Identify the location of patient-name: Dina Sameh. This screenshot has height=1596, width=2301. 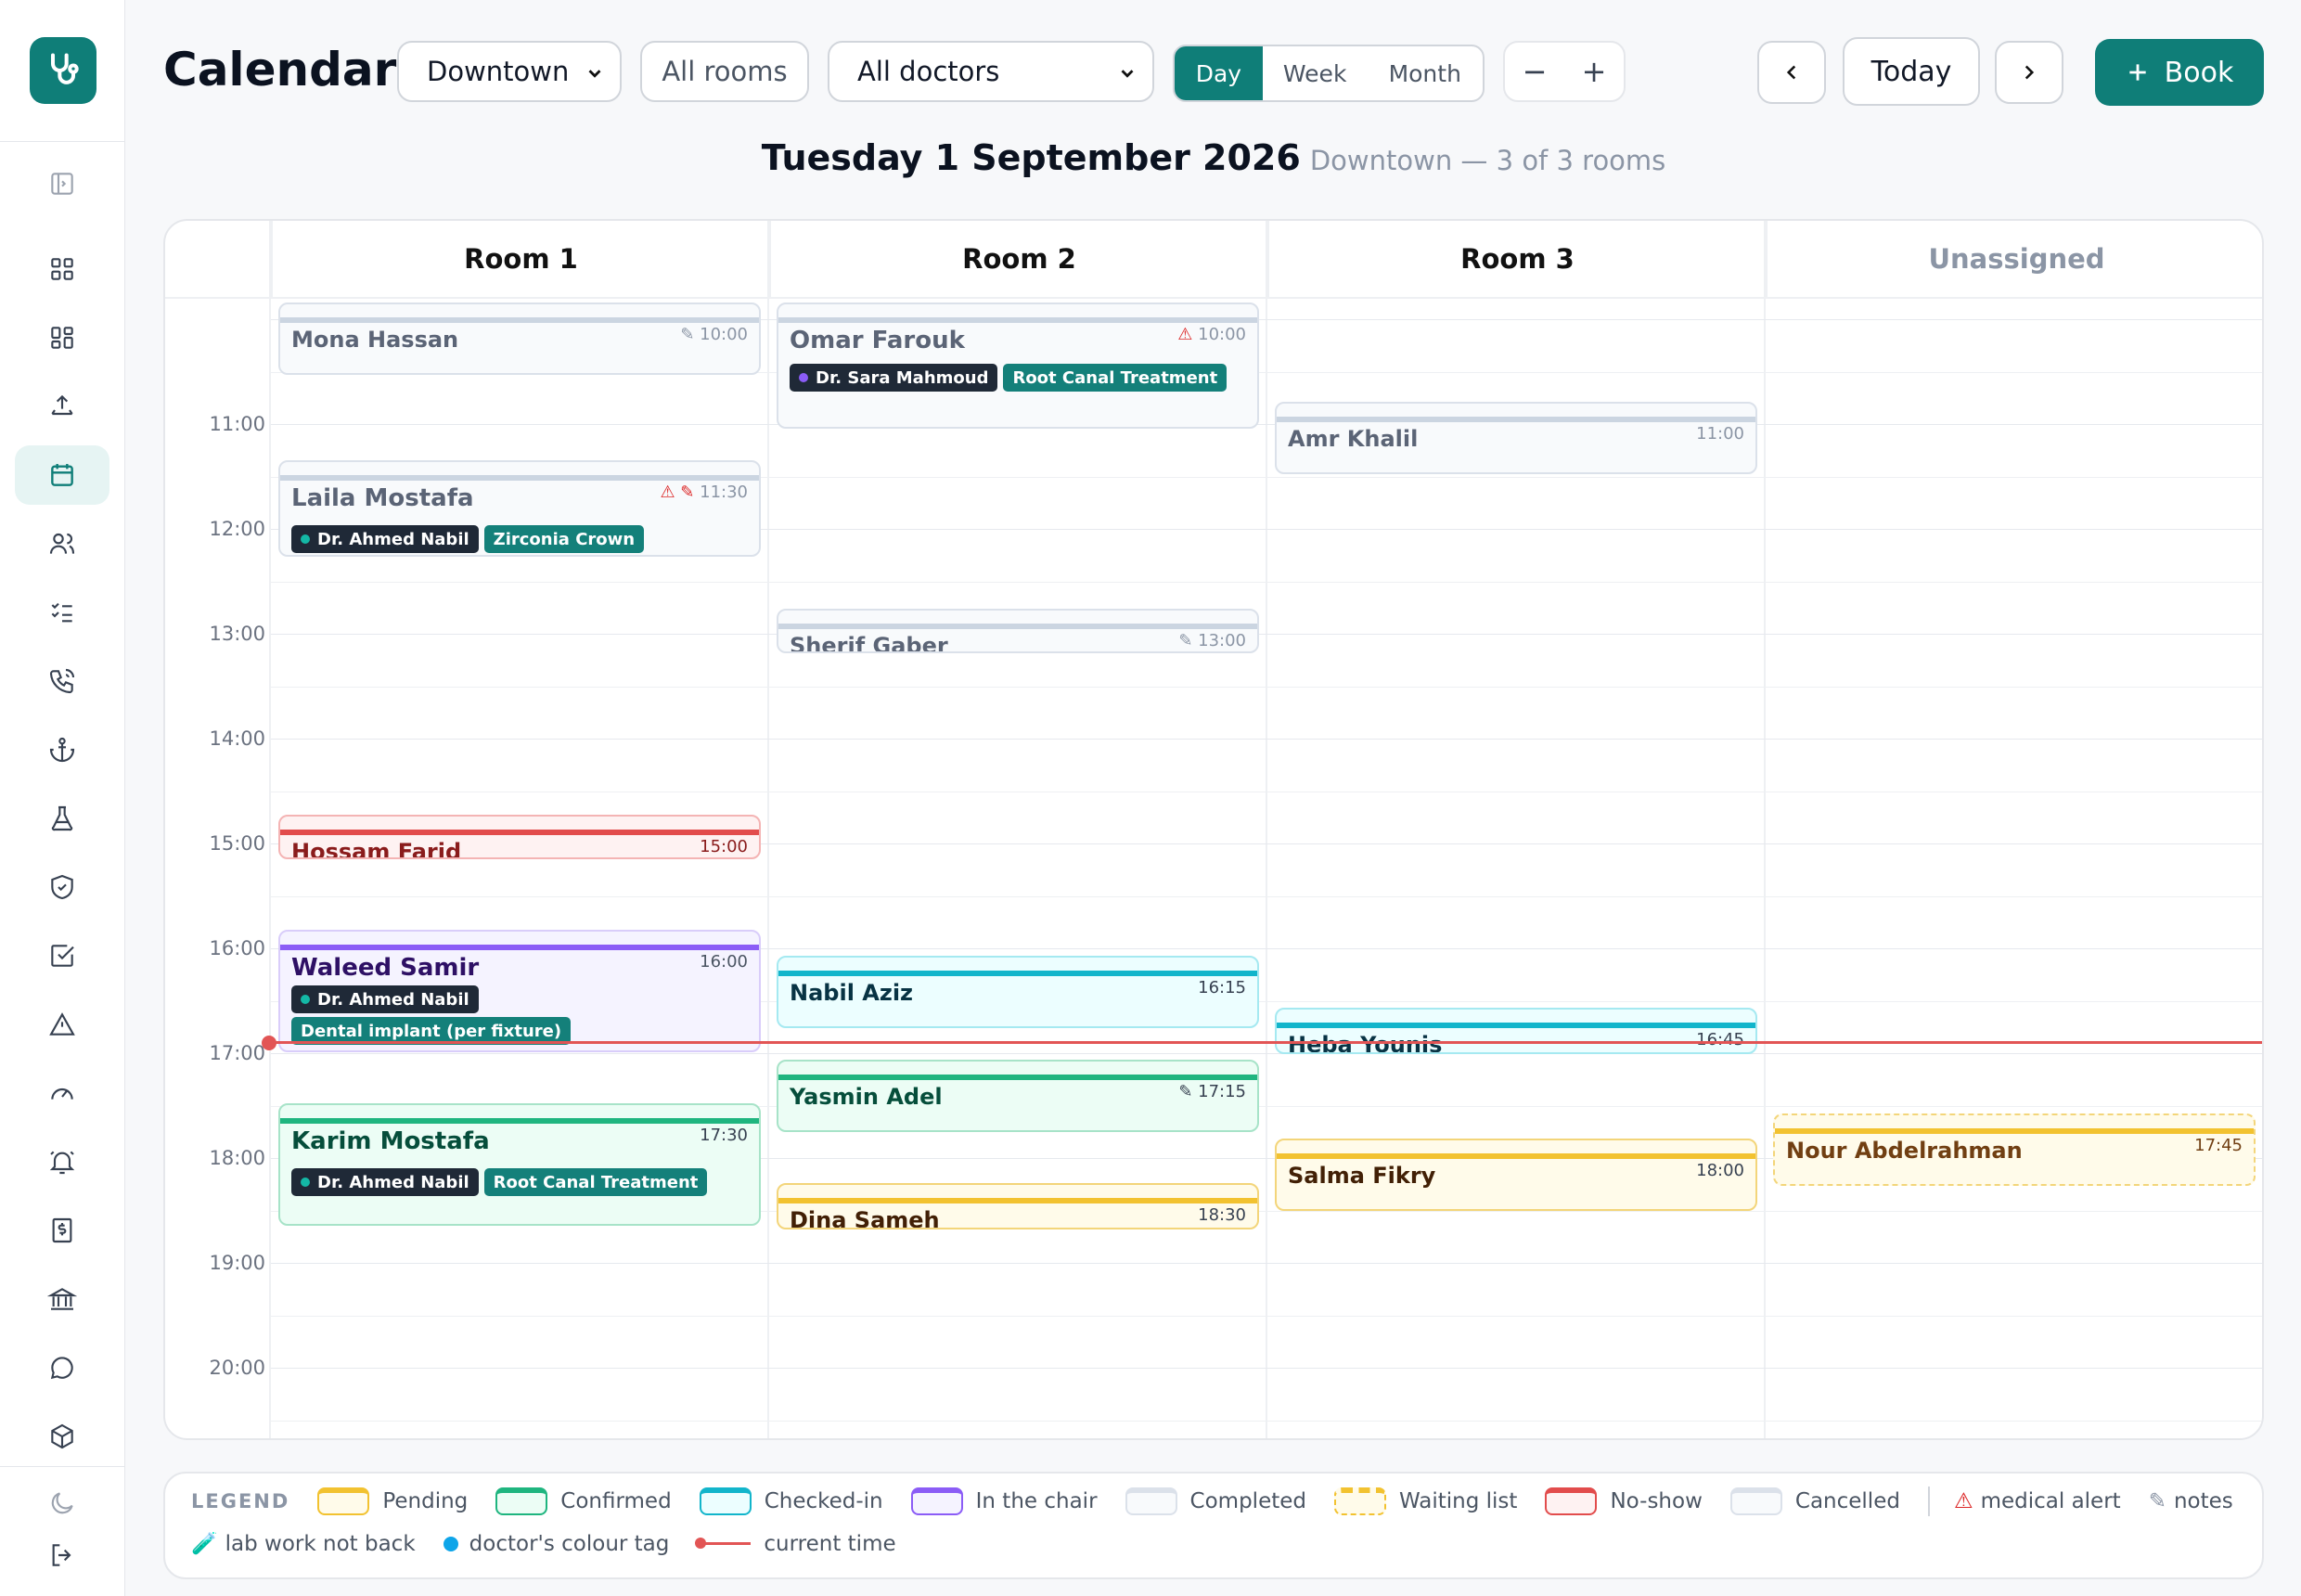
(865, 1218).